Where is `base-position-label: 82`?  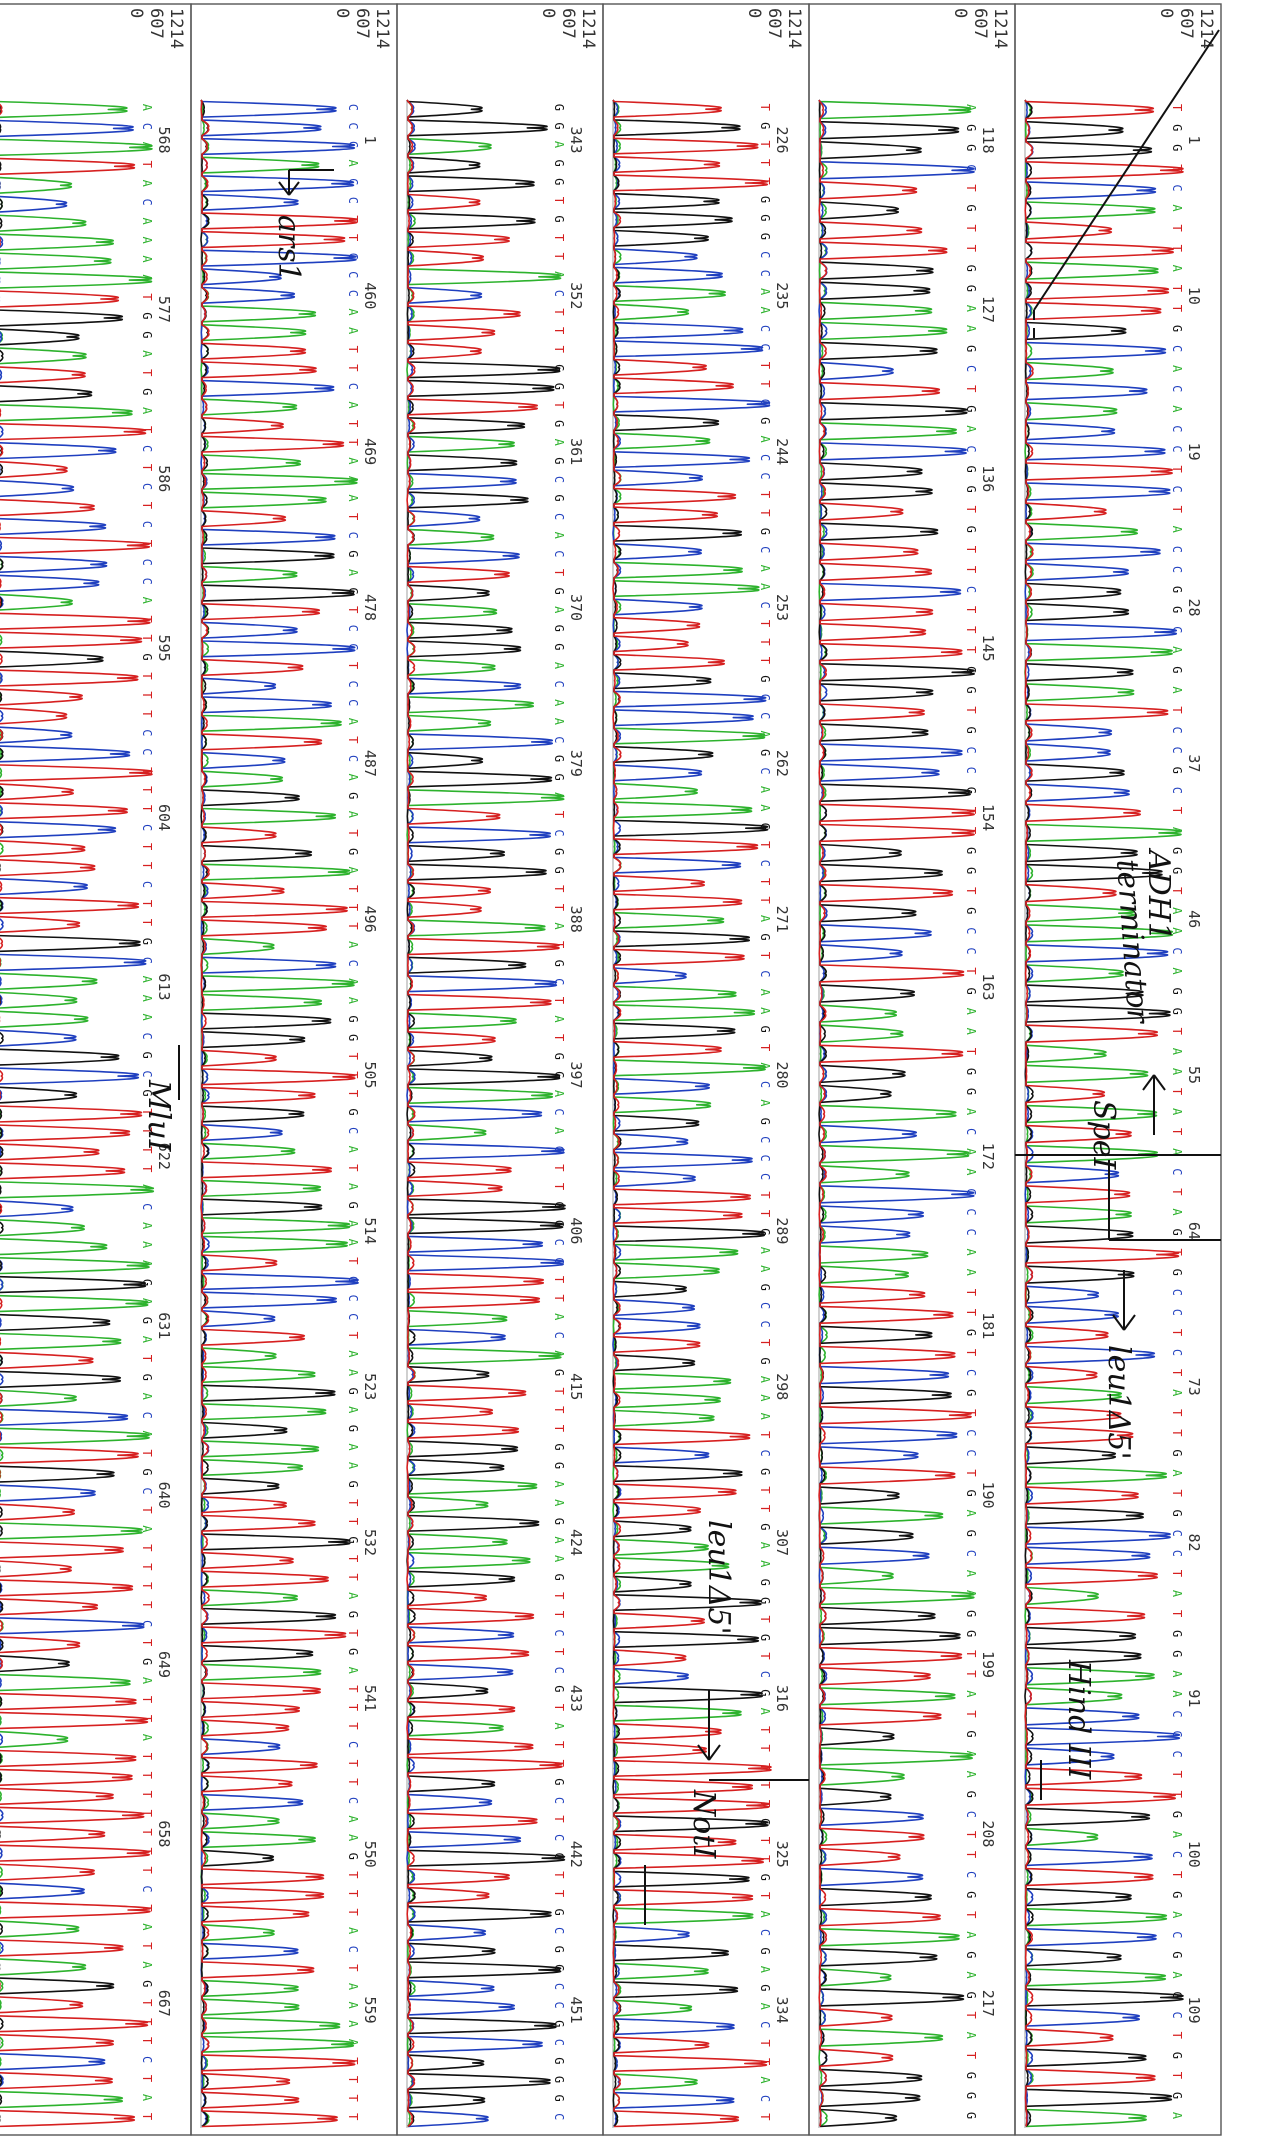 base-position-label: 82 is located at coordinates (1194, 1543).